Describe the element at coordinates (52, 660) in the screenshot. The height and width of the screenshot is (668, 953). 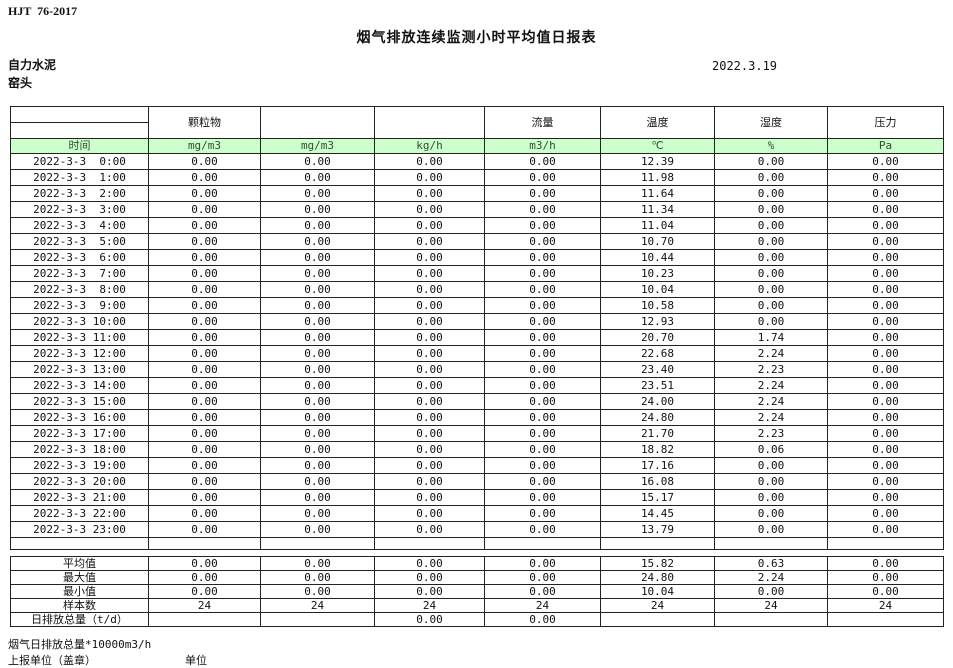
I see `report-unit-label: 上报单位（盖章）` at that location.